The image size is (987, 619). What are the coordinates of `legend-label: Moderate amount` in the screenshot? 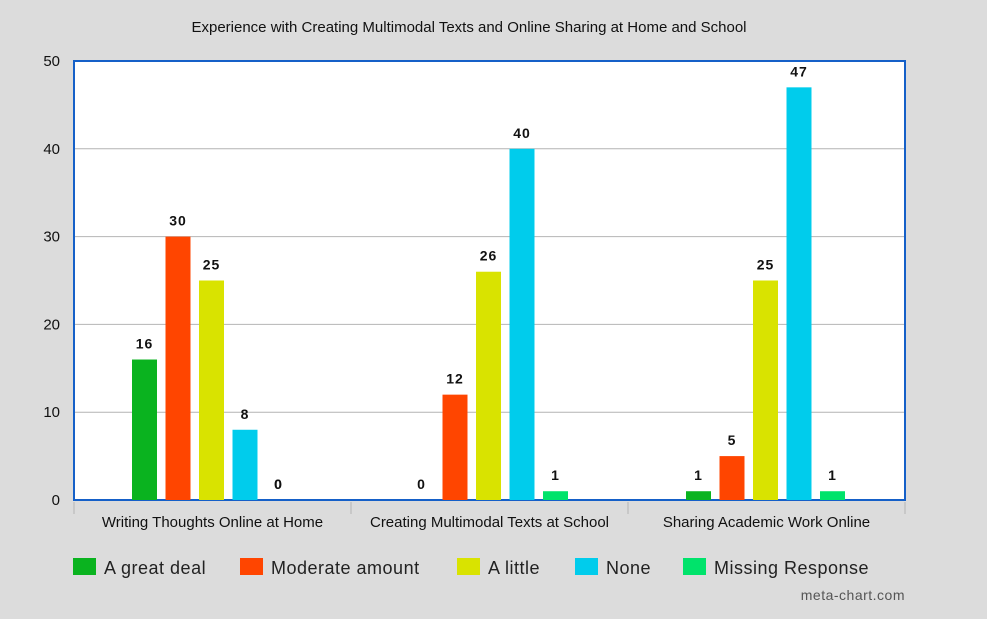 It's located at (345, 568).